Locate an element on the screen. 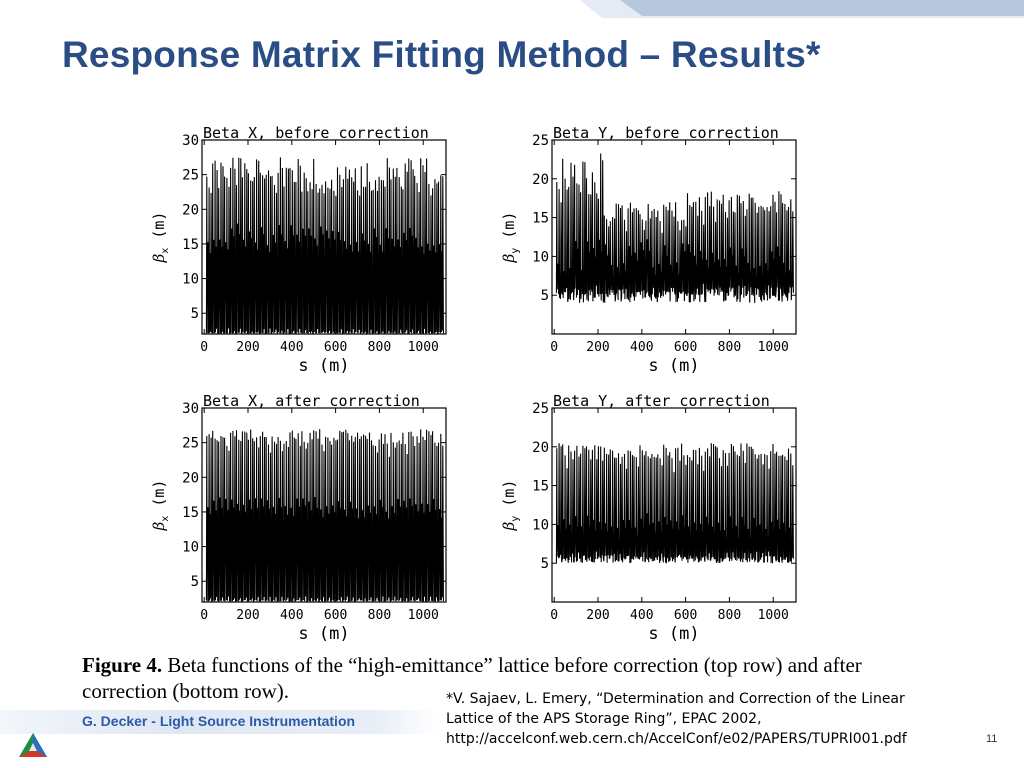  page-number: 11 is located at coordinates (992, 739).